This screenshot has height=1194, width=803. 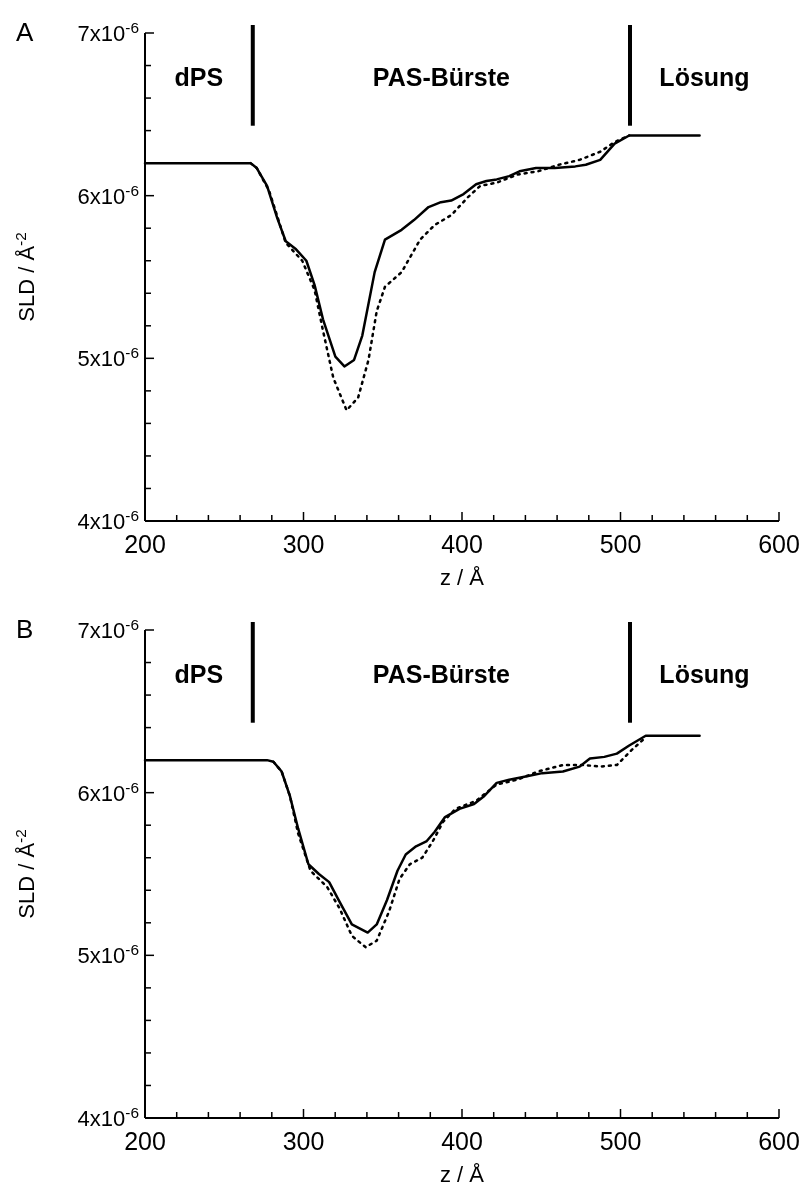 I want to click on chart-title: A, so click(x=25, y=32).